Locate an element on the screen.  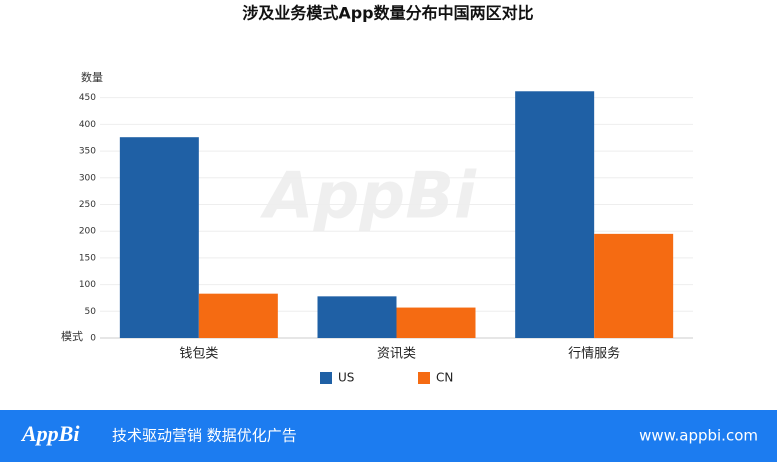
watermark: AppBi is located at coordinates (368, 197).